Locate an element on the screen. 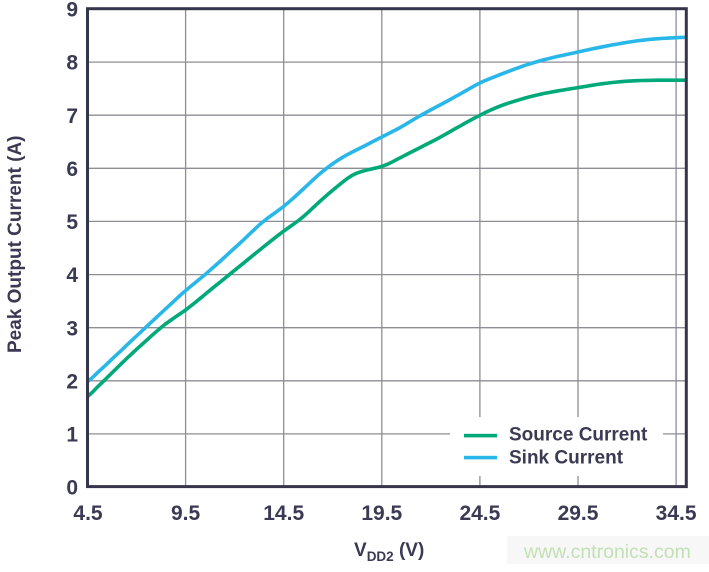 This screenshot has width=709, height=572. svg-text: Sink Current is located at coordinates (566, 458).